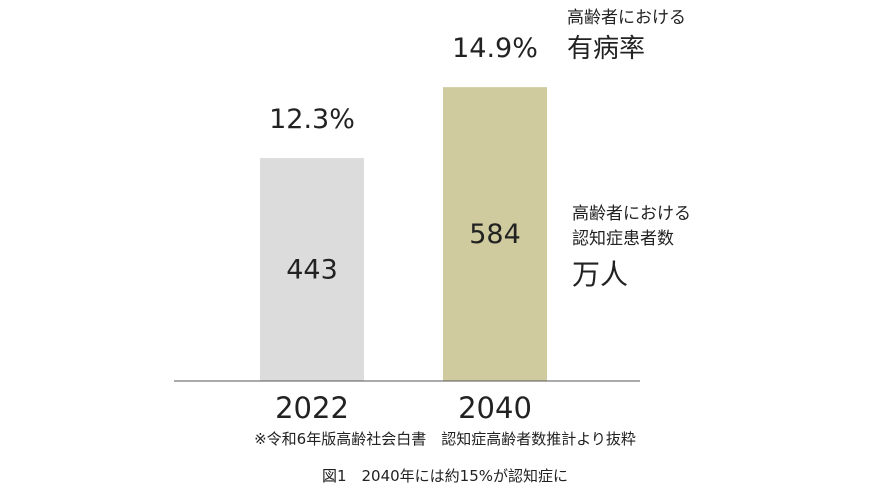 Image resolution: width=890 pixels, height=500 pixels. I want to click on bar-2022, so click(312, 269).